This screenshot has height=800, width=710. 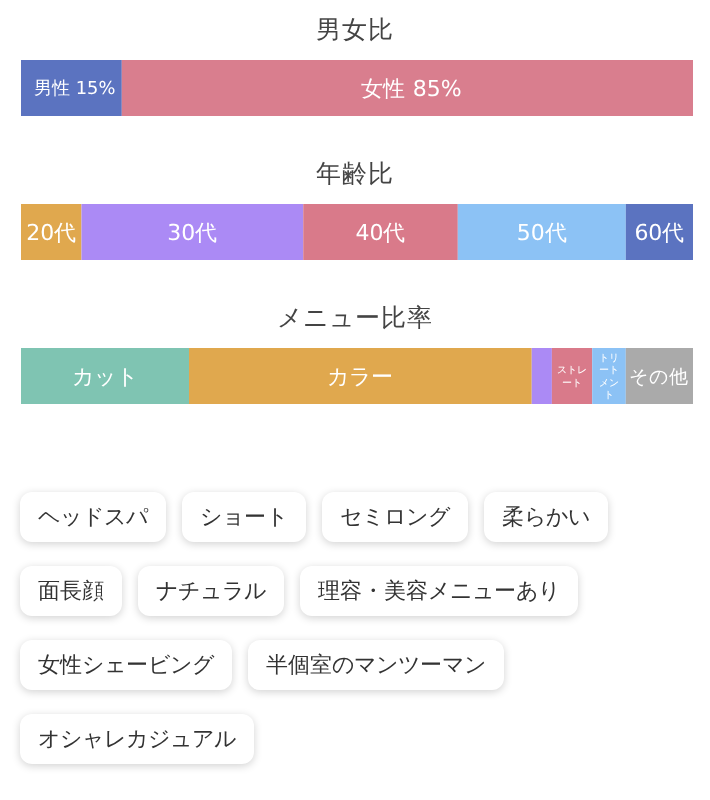 I want to click on series-label: 40代, so click(x=380, y=232).